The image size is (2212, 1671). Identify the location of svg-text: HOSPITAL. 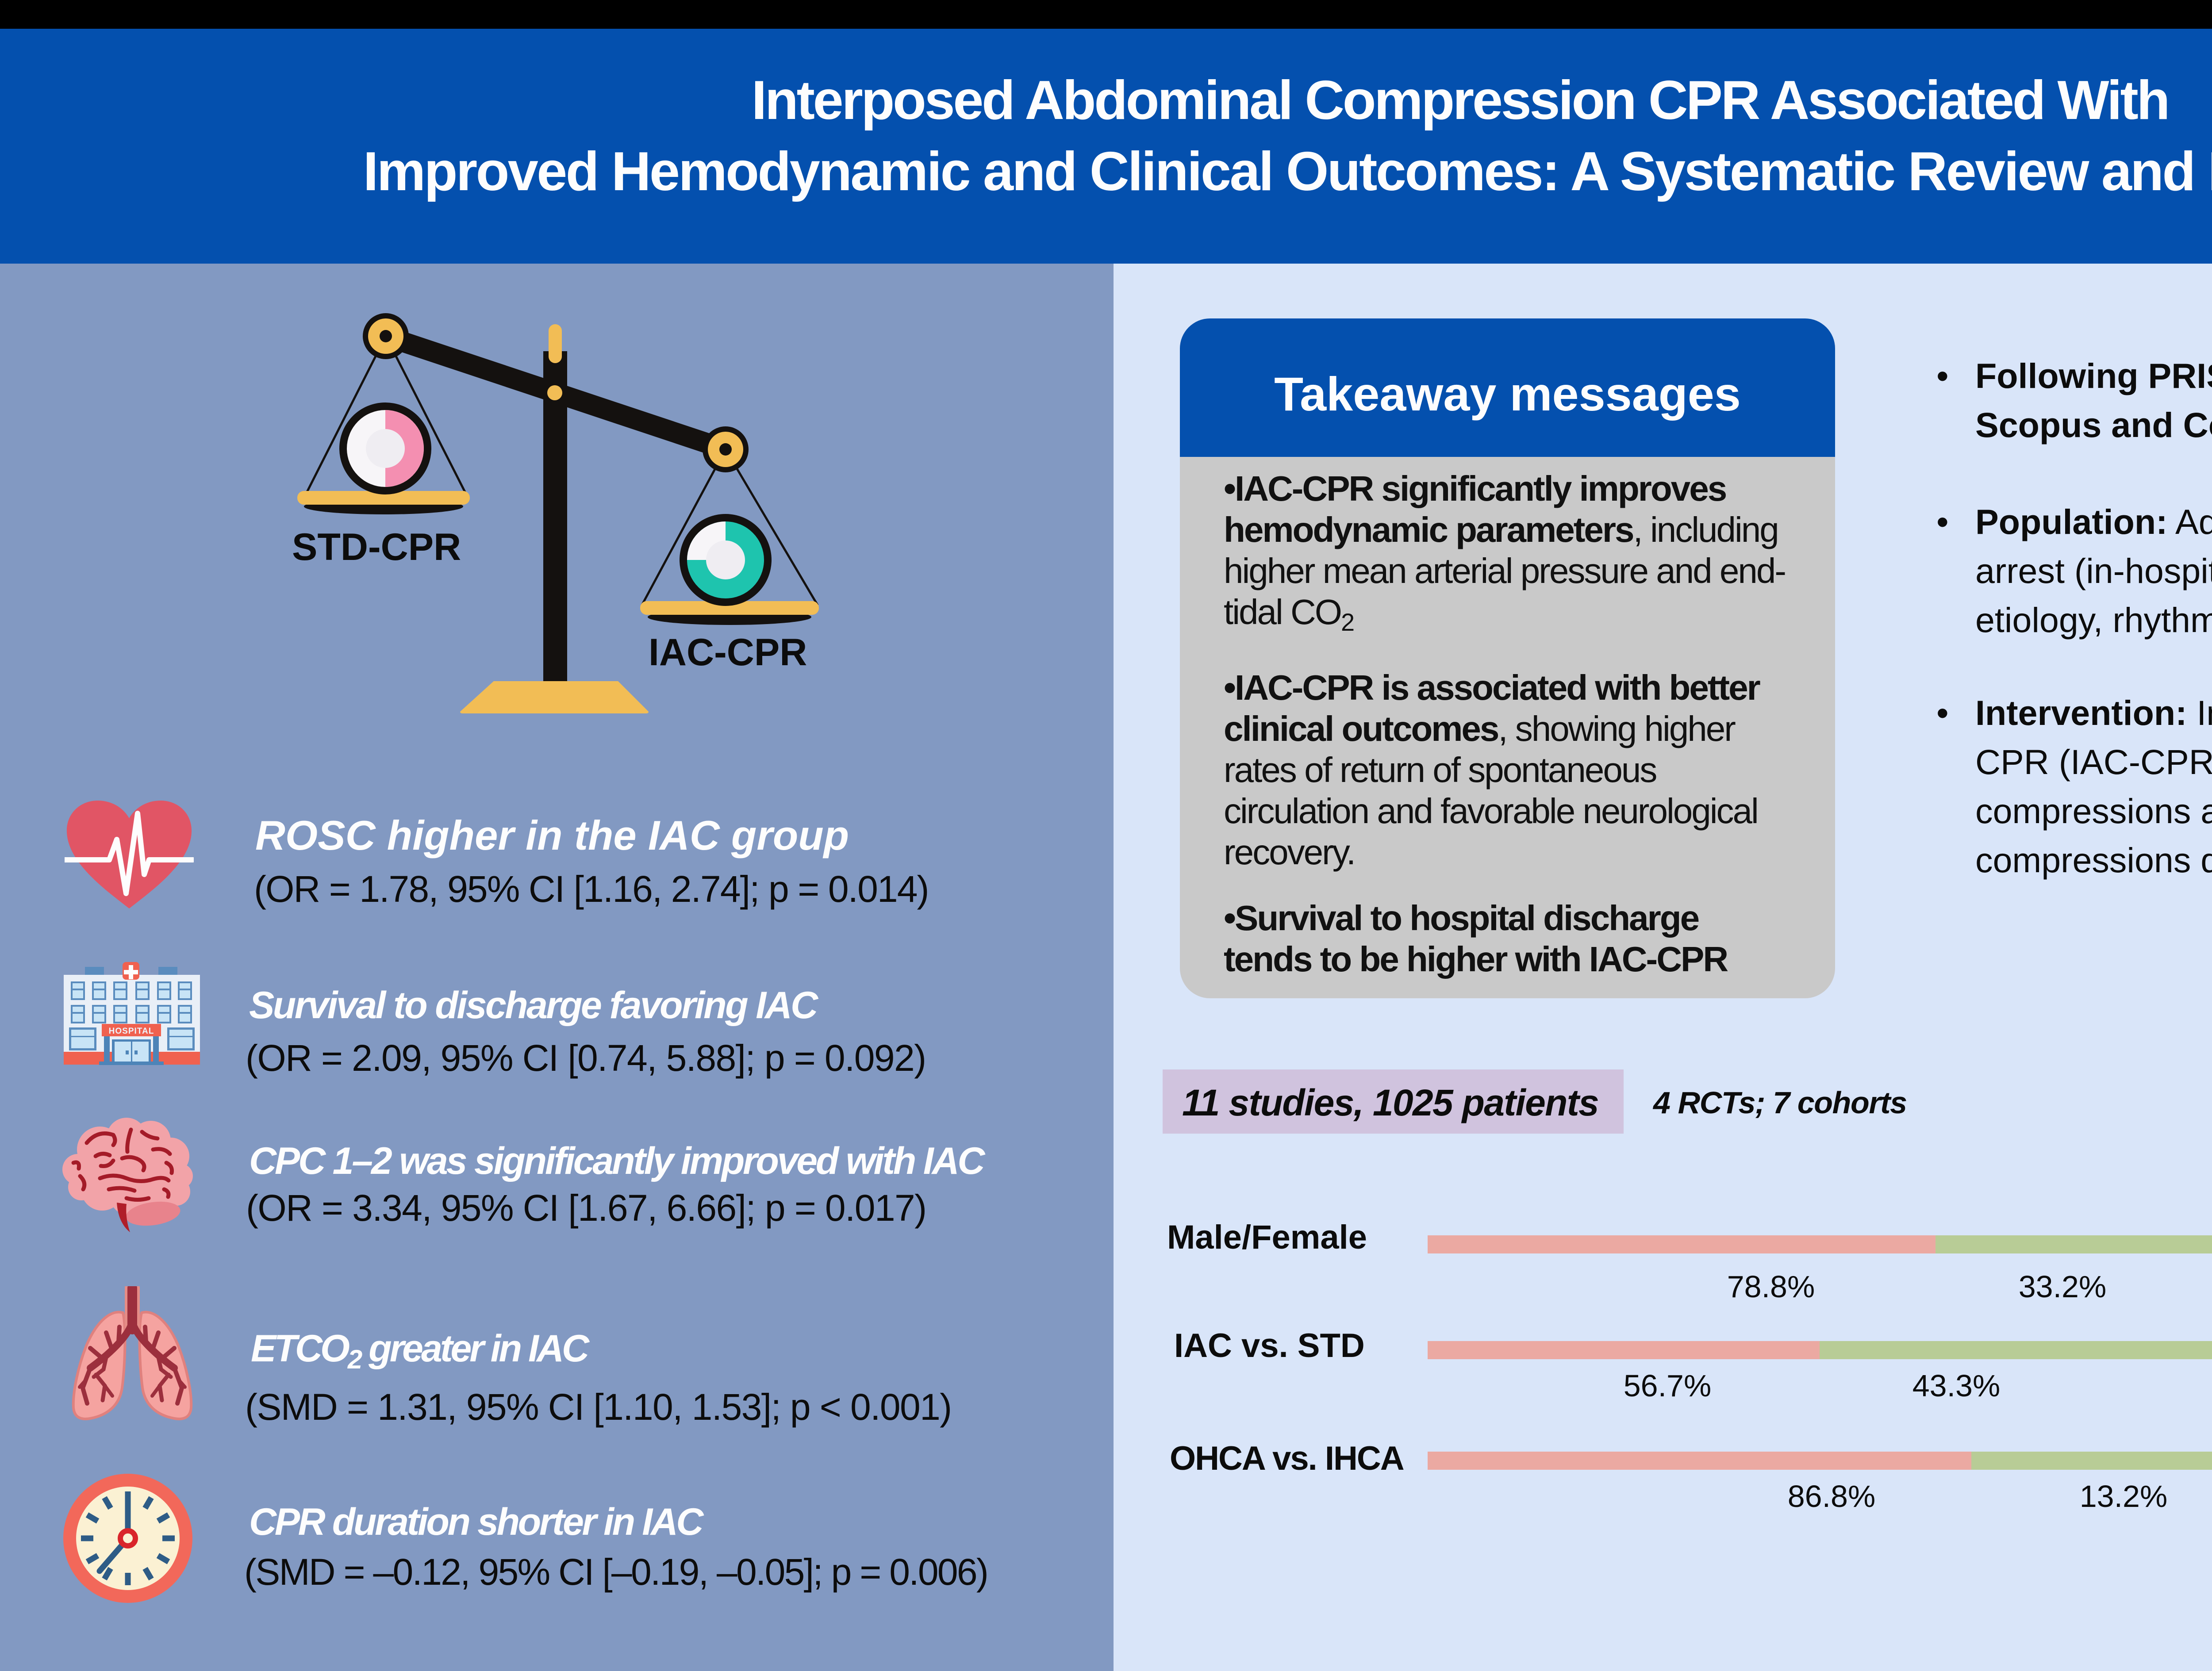
(131, 1031).